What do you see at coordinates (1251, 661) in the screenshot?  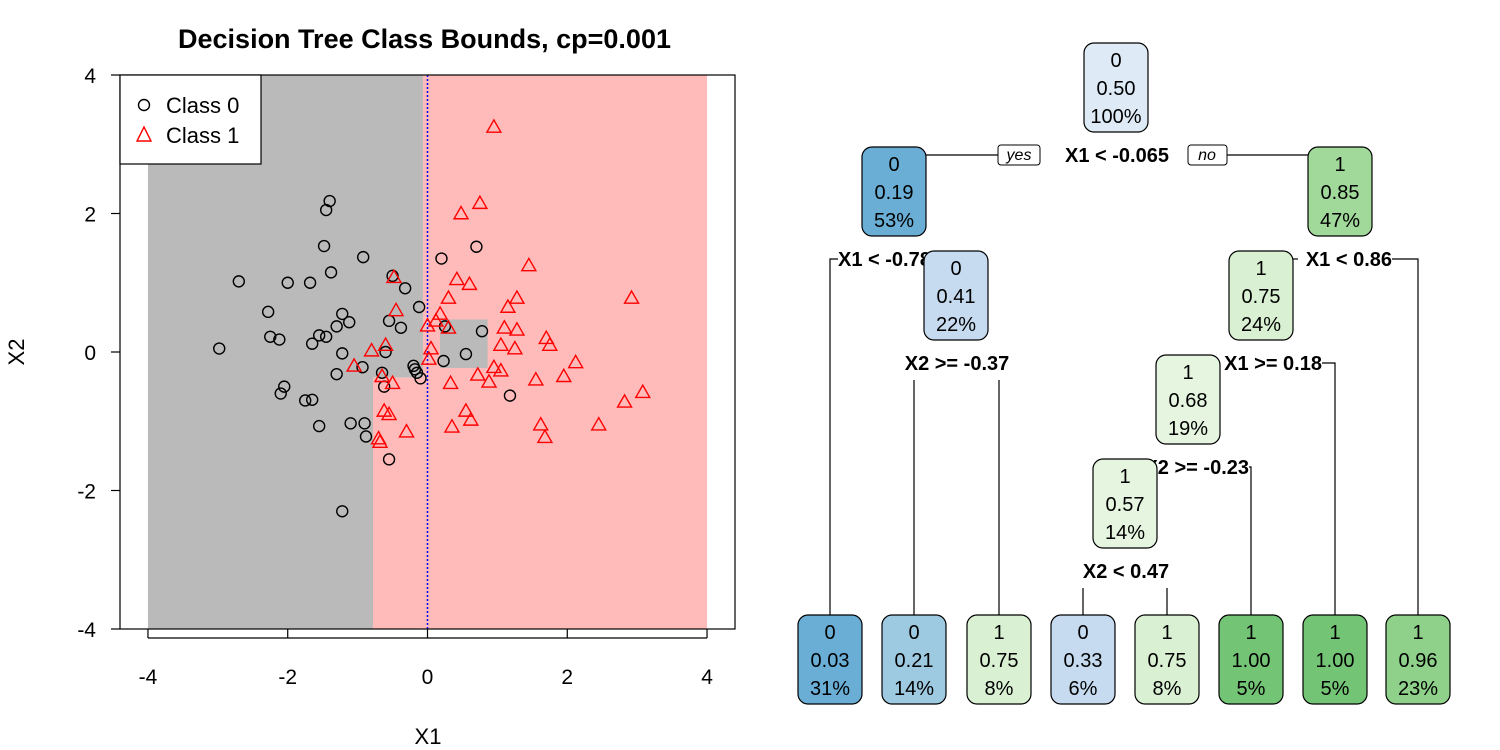 I see `node-prob-leaf6: 1.00` at bounding box center [1251, 661].